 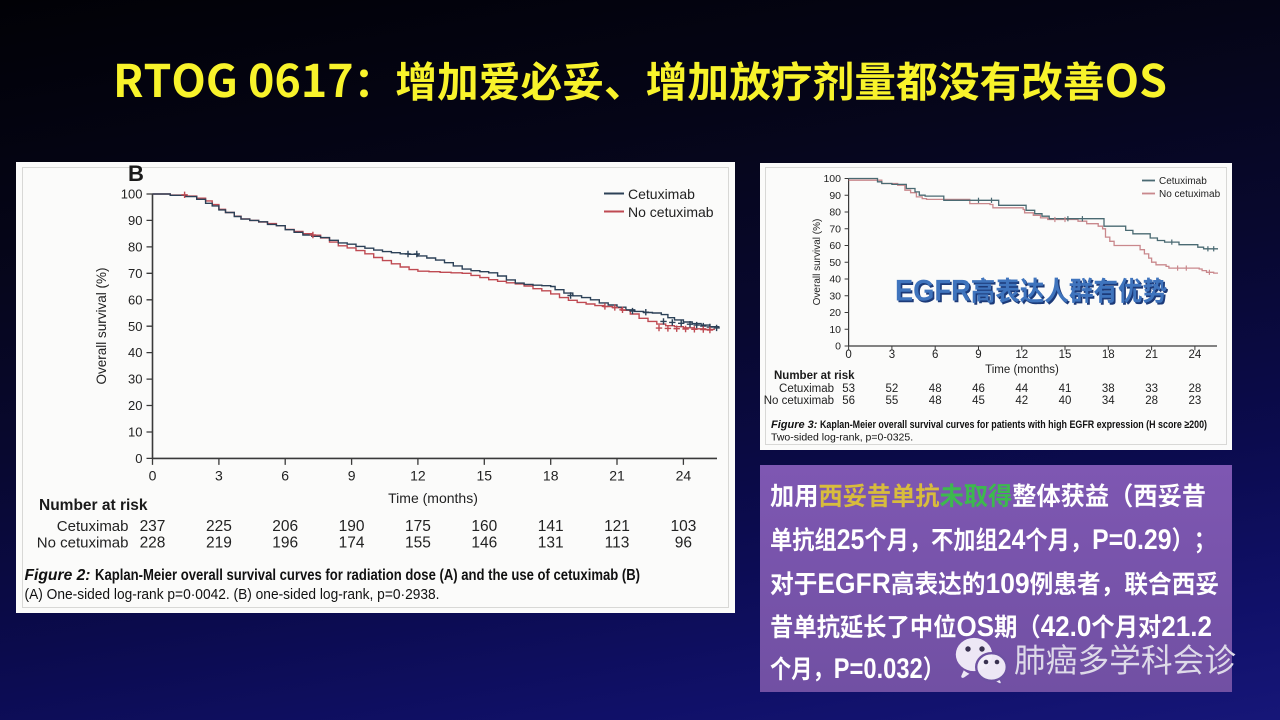 What do you see at coordinates (219, 526) in the screenshot?
I see `svg-text: 225` at bounding box center [219, 526].